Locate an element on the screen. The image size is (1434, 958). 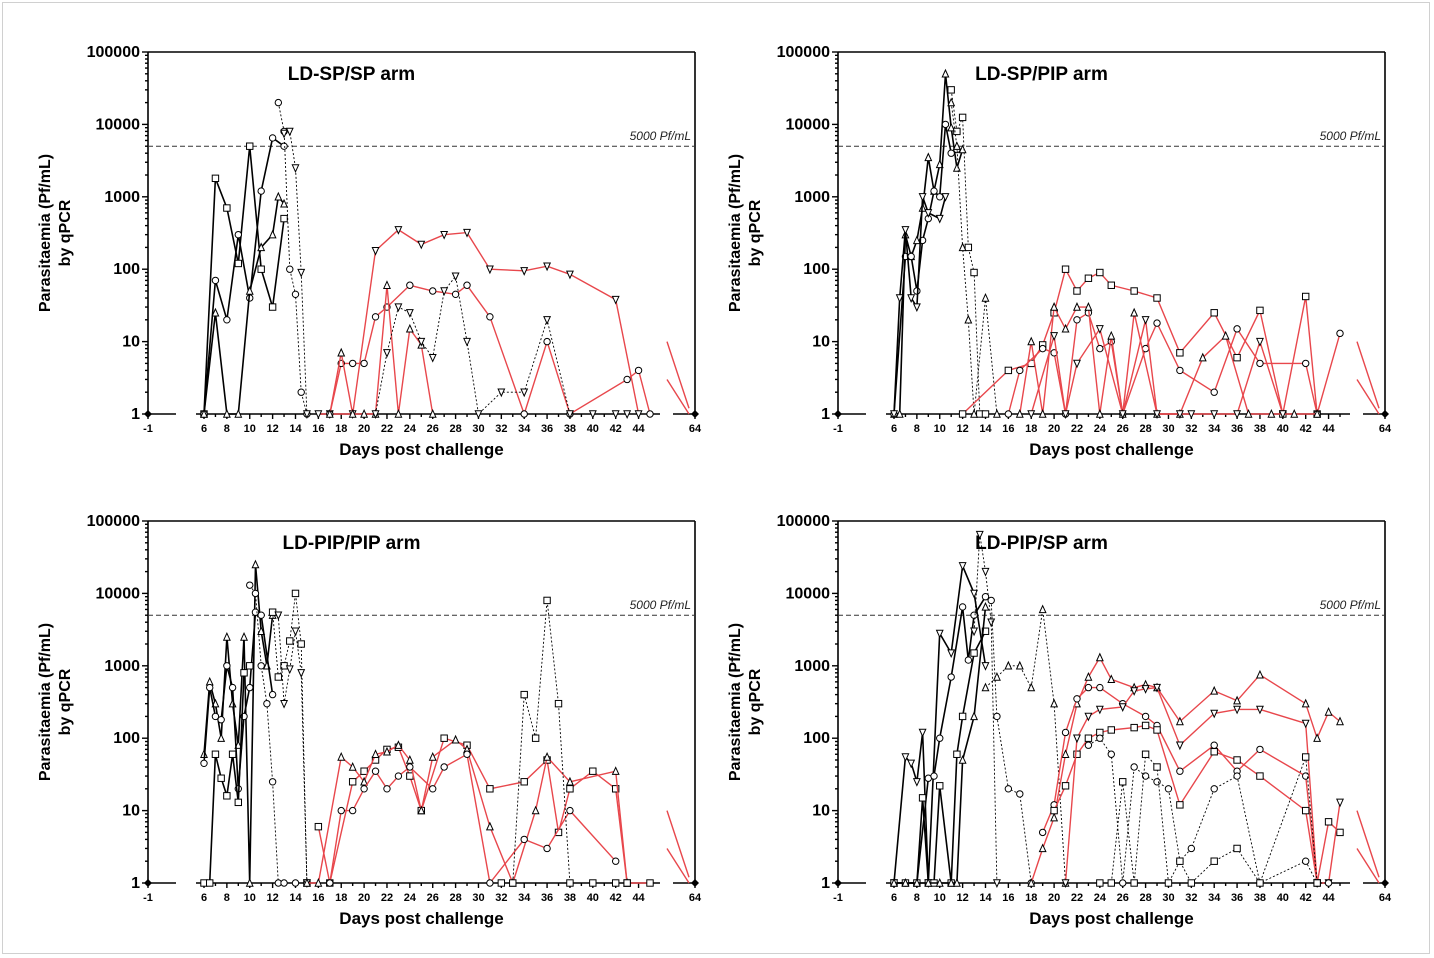
x-tick-label: 6 is located at coordinates (204, 898).